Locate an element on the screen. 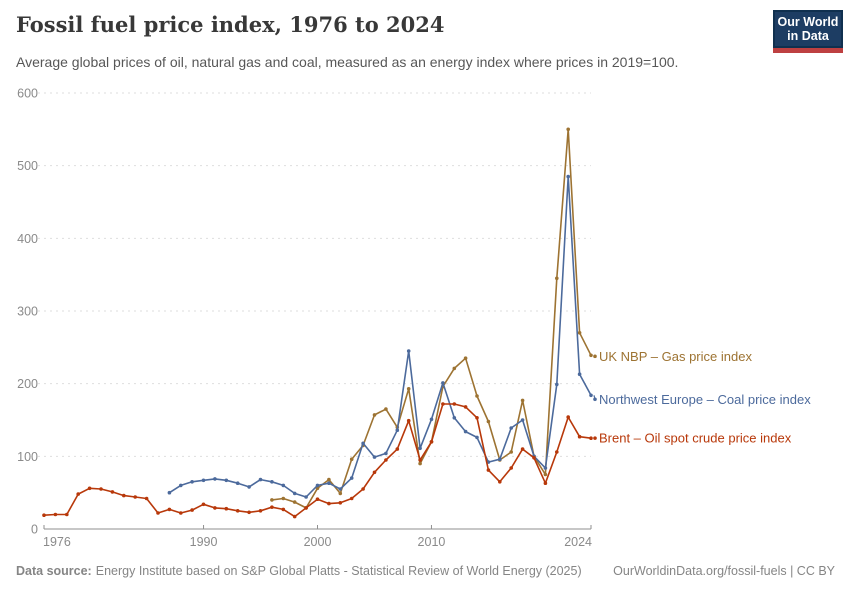 This screenshot has height=600, width=850. y-tick-label: 500 is located at coordinates (27, 166).